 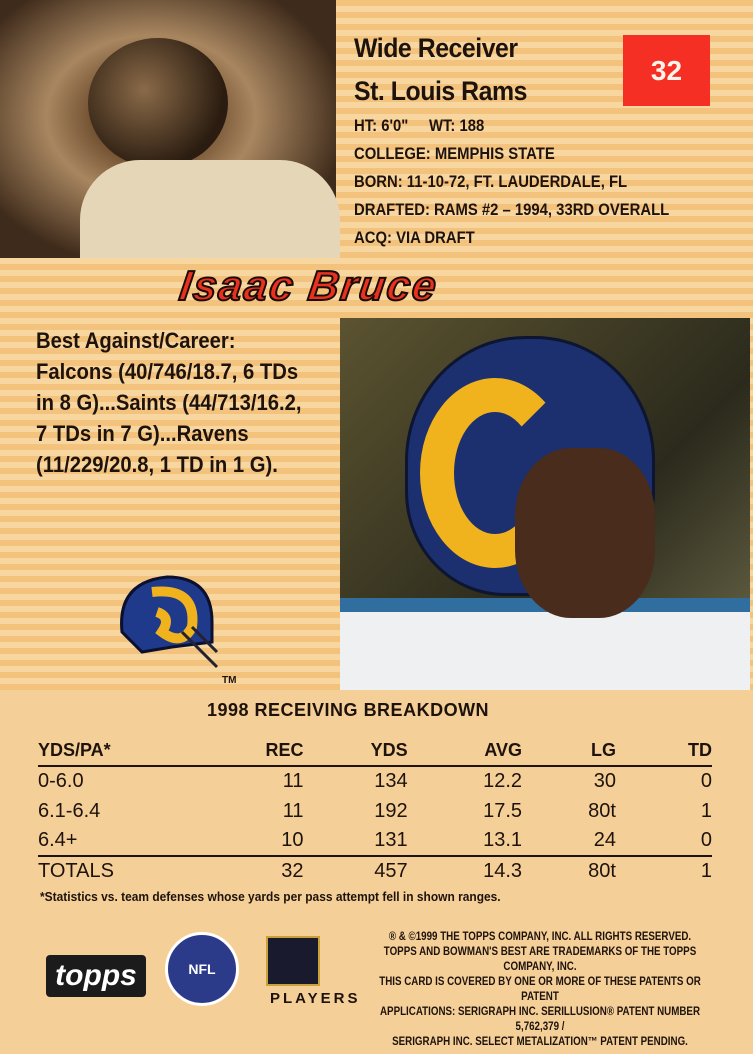 I want to click on rams-helmet-logo, so click(x=169, y=622).